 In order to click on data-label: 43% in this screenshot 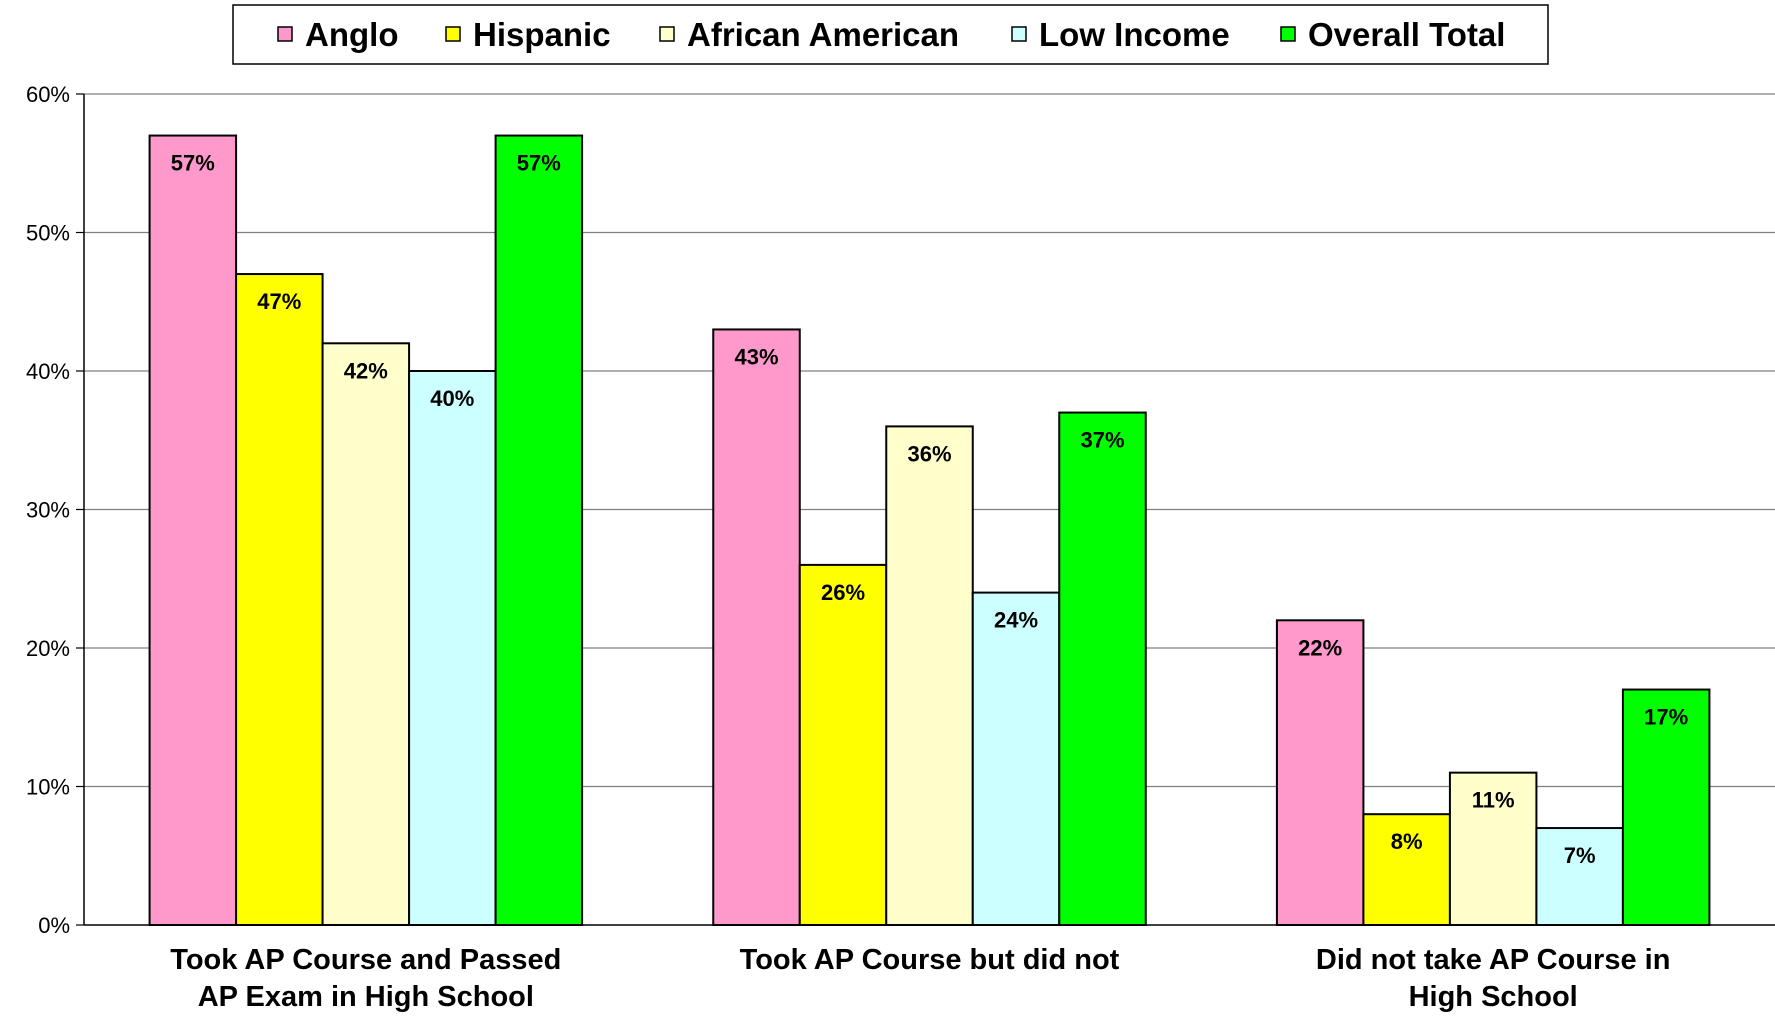, I will do `click(756, 356)`.